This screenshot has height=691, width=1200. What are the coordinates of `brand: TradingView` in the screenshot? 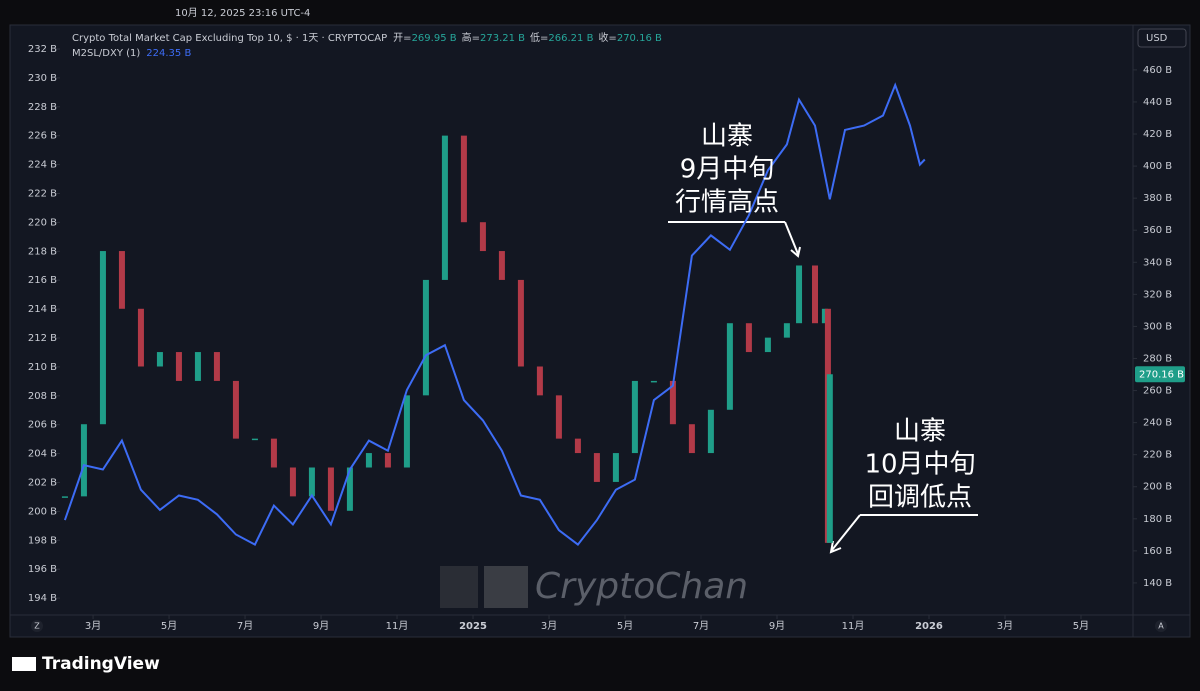 It's located at (101, 664).